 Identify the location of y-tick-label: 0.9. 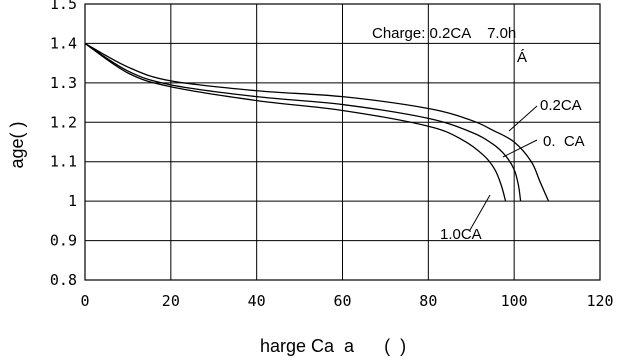
(63, 241).